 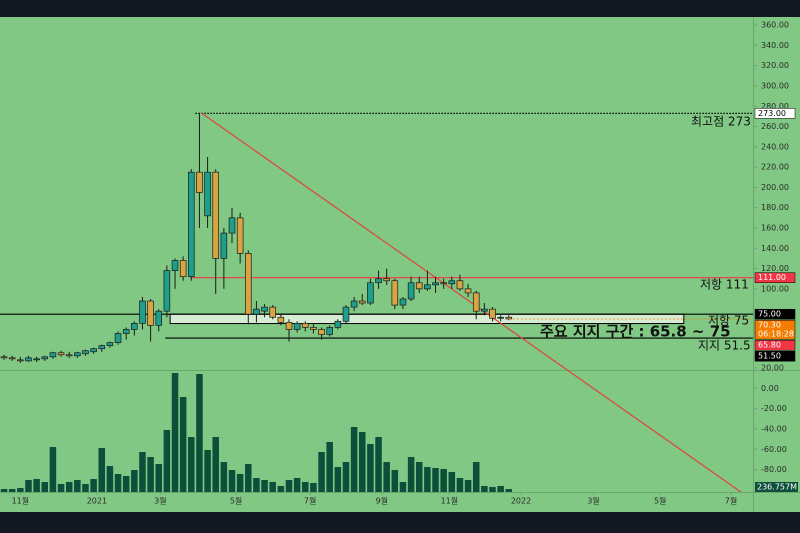 I want to click on price-tag-label: 70.30, so click(x=769, y=325).